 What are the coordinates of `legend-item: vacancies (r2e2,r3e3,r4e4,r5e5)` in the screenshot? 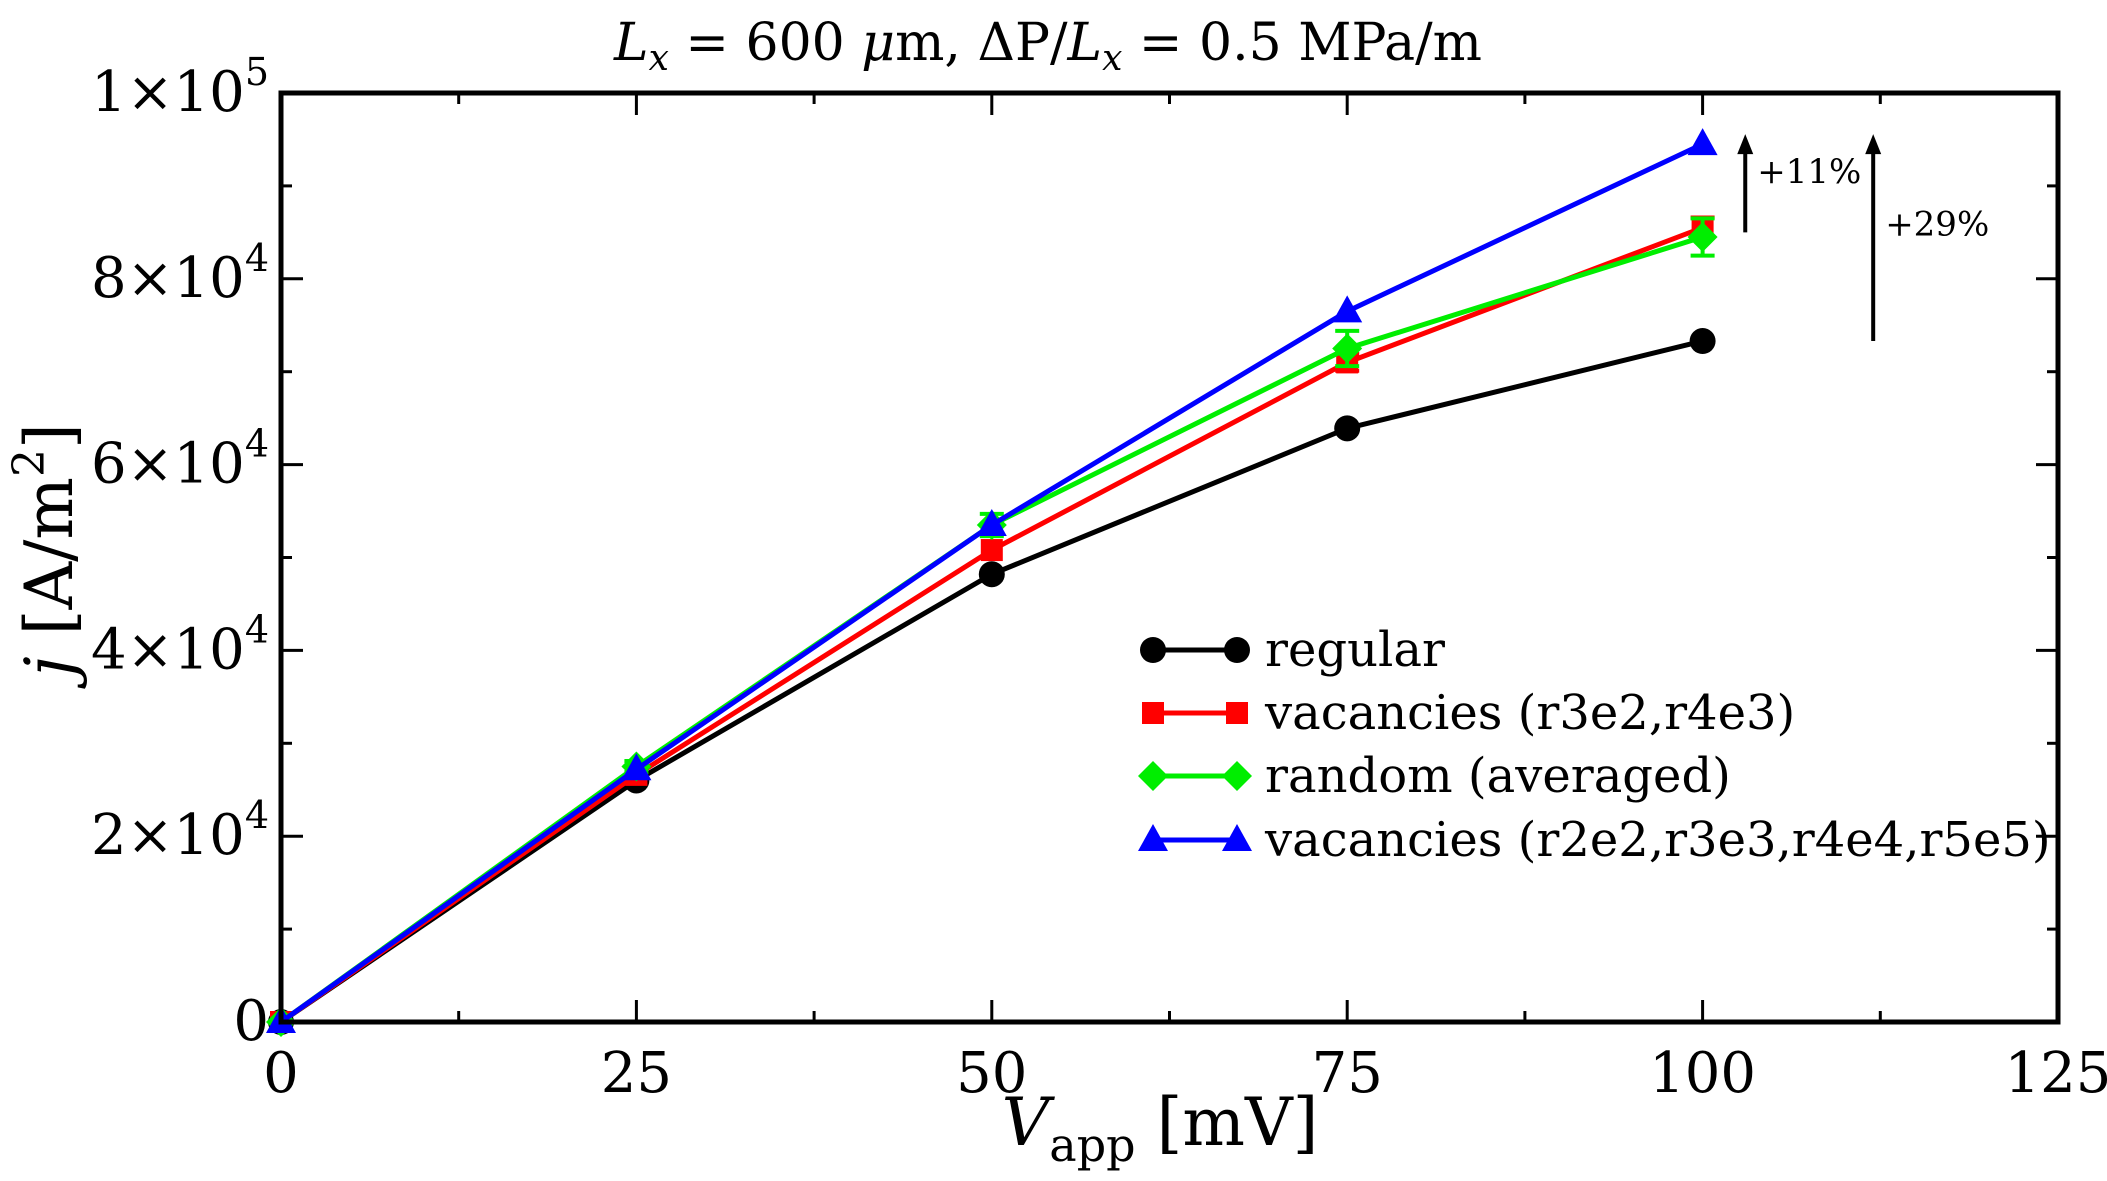 It's located at (1594, 840).